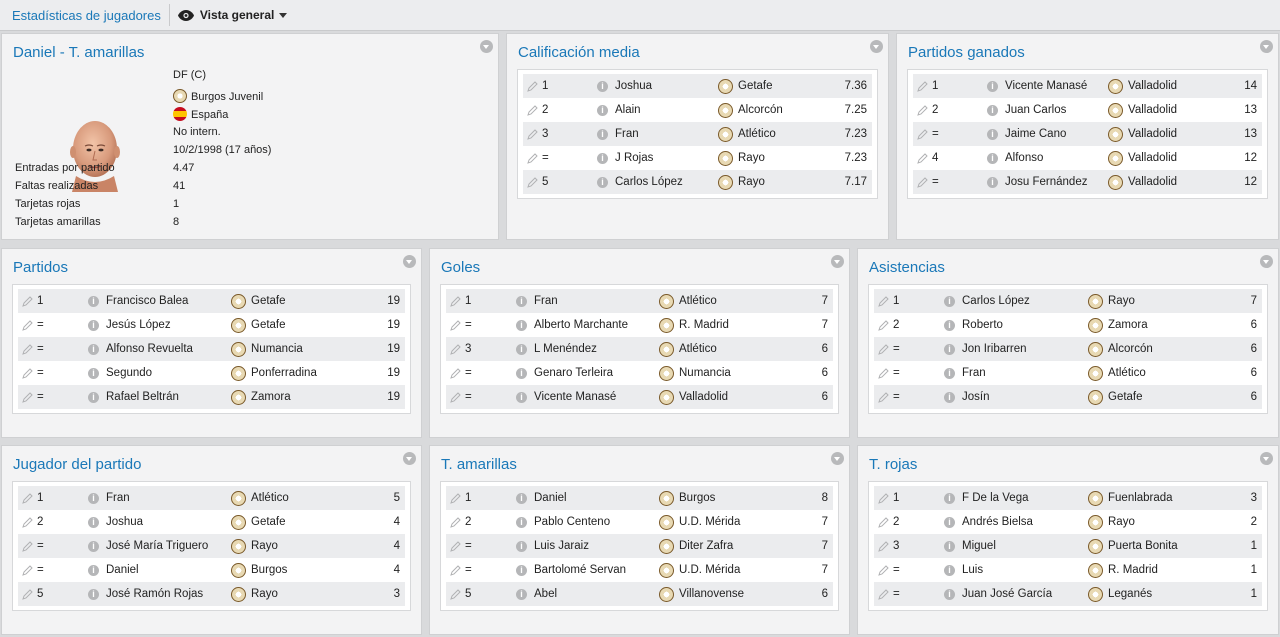 The height and width of the screenshot is (637, 1280). What do you see at coordinates (982, 325) in the screenshot?
I see `player-name: Roberto` at bounding box center [982, 325].